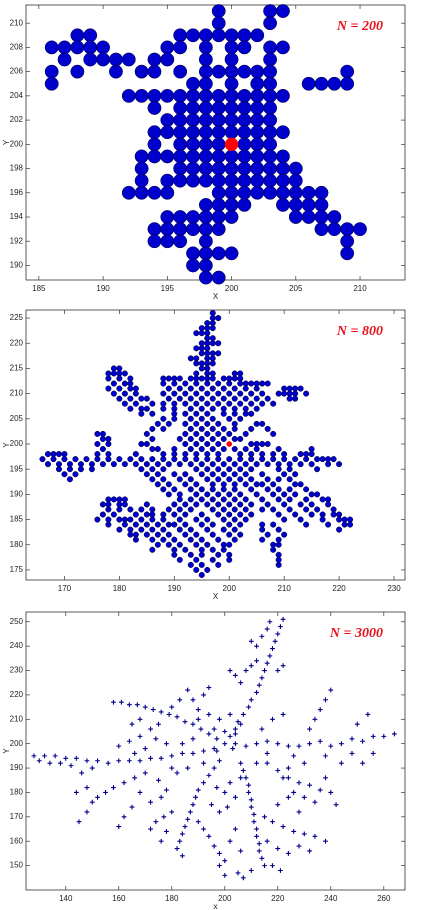  I want to click on y-tick-label: 220, so click(17, 342).